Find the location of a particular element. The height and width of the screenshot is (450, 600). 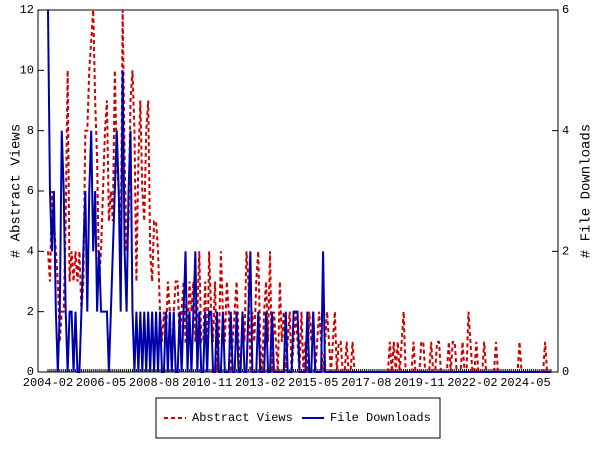

x-tick-label: 2024-05 is located at coordinates (525, 383).